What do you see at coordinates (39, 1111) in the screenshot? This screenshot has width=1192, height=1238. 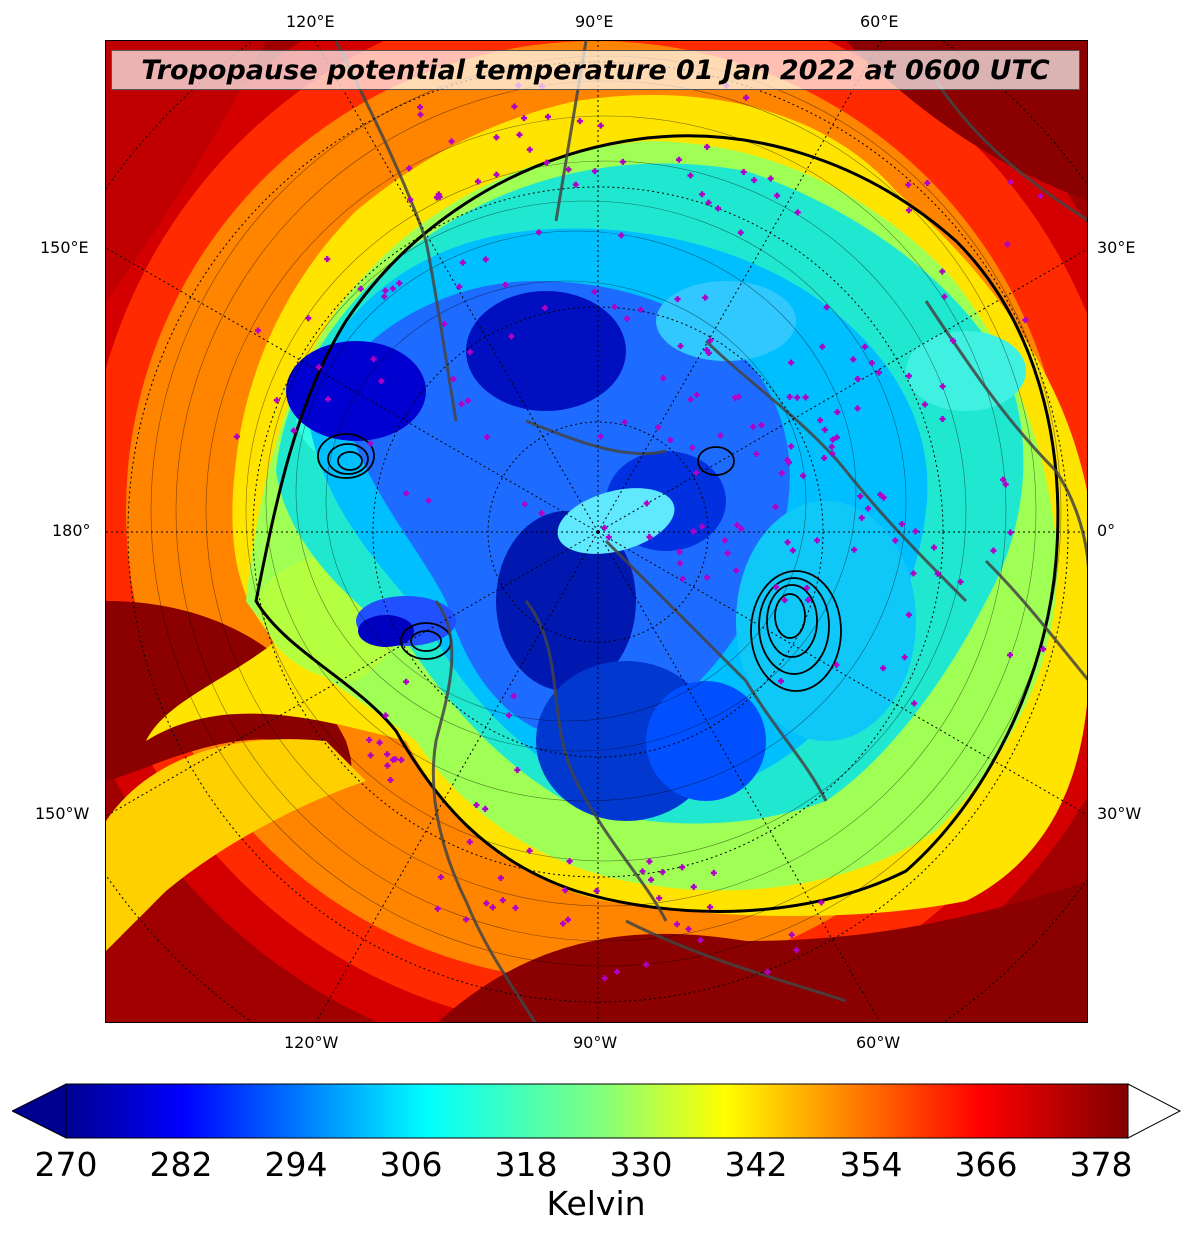 I see `colorbar-min-extend` at bounding box center [39, 1111].